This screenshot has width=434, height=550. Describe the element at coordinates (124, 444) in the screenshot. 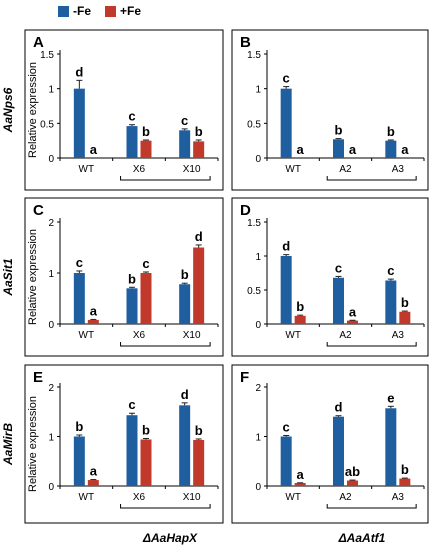

I see `panel-frame-e` at that location.